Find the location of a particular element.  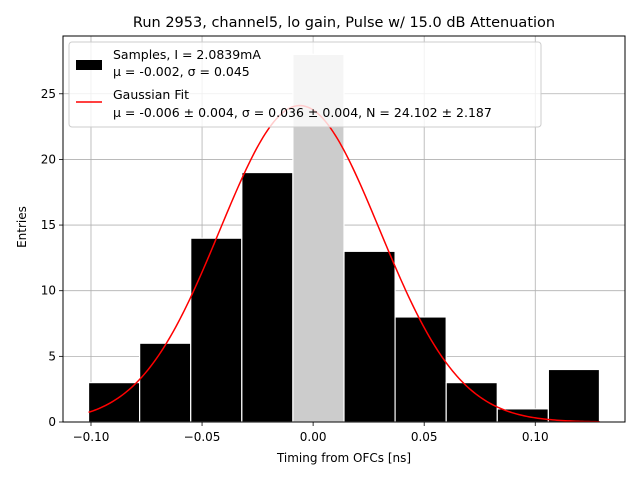

x-tick-label: −0.05 is located at coordinates (202, 437).